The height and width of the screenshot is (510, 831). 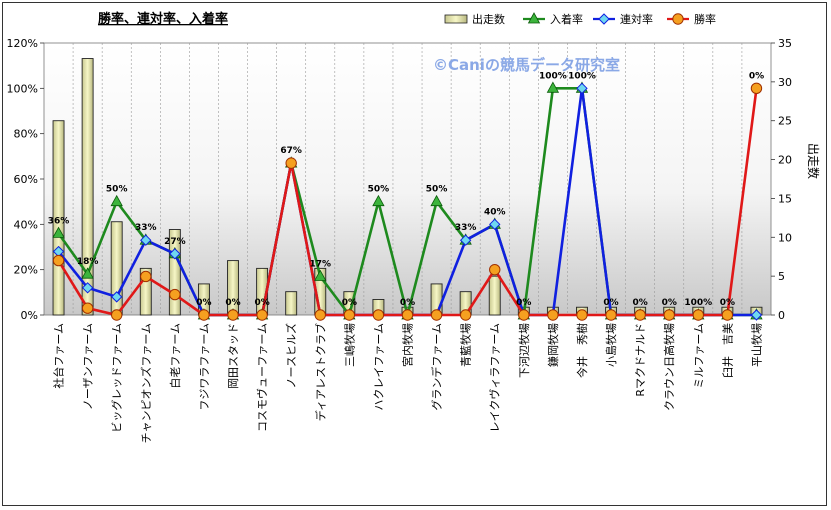 I want to click on x-tick-label: クラウン日高牧場, so click(x=669, y=367).